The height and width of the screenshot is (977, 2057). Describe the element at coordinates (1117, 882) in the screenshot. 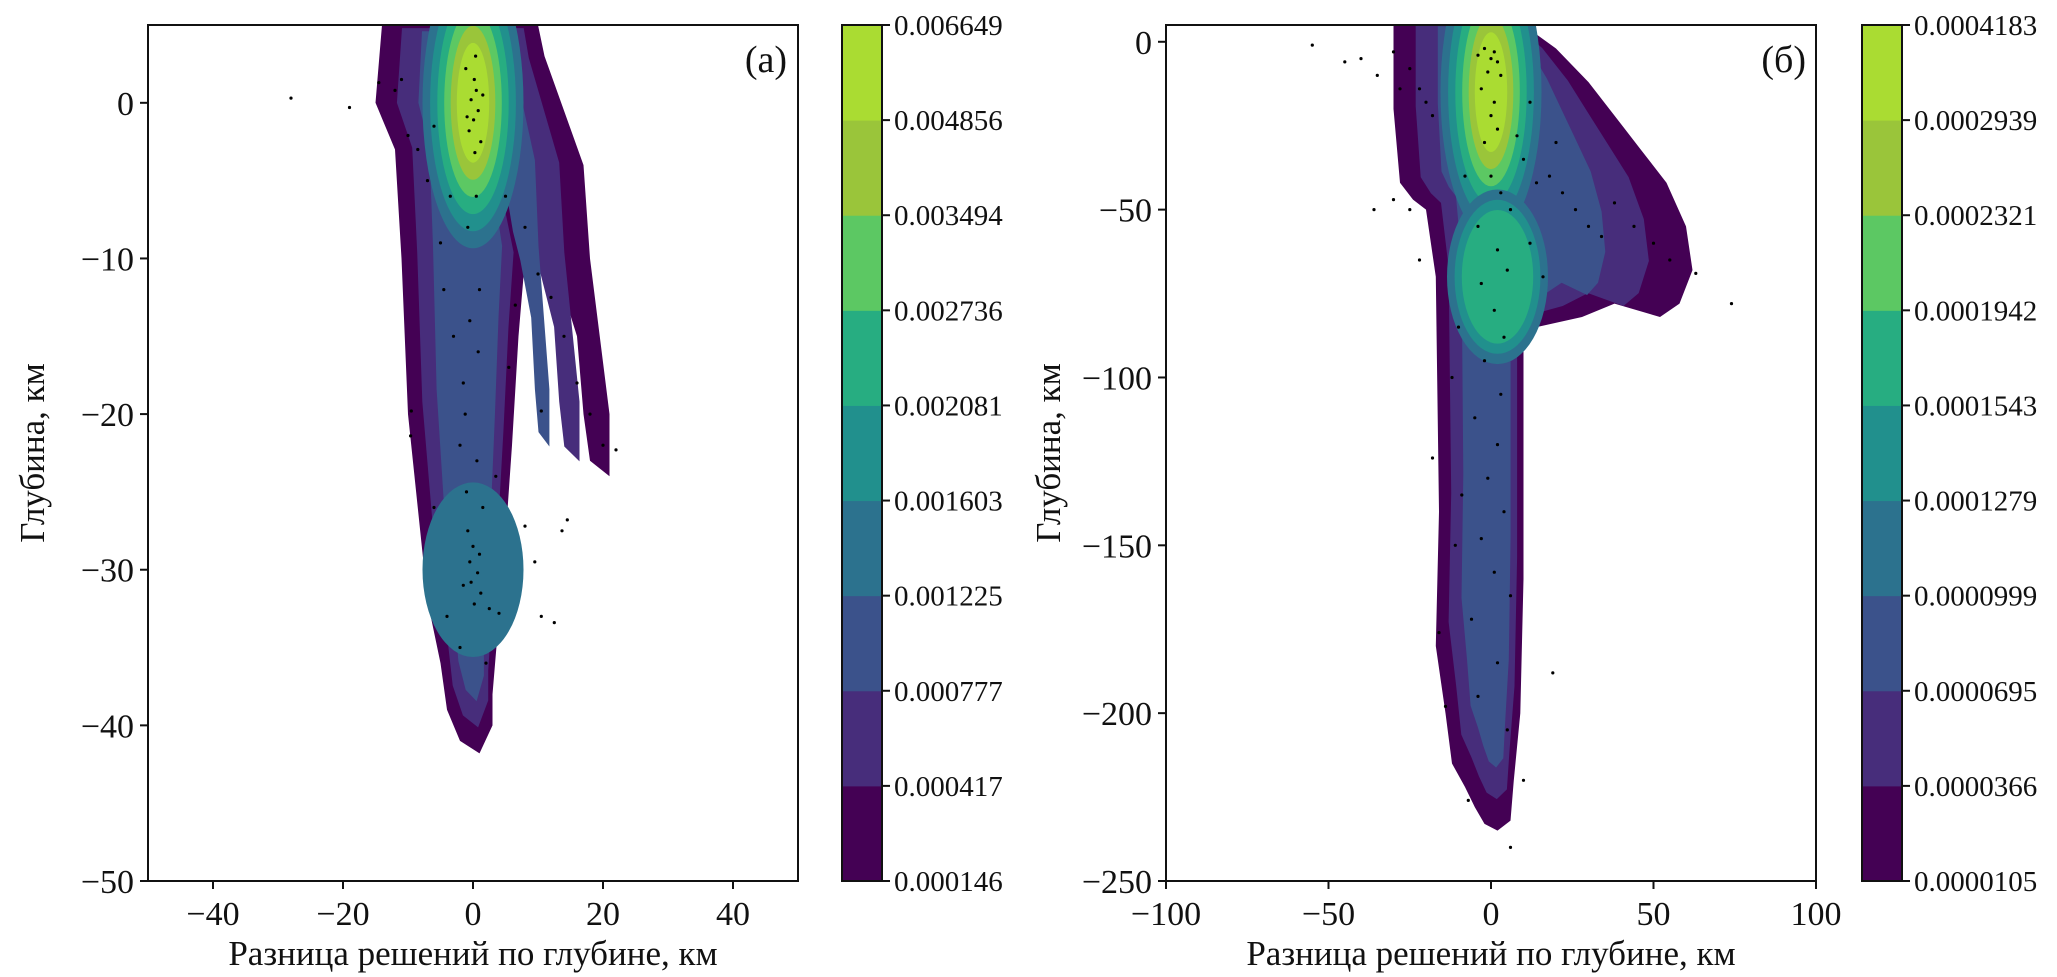

I see `y-tick-label: −250` at that location.